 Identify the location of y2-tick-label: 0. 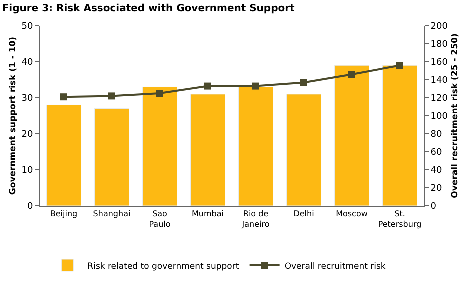
(433, 207).